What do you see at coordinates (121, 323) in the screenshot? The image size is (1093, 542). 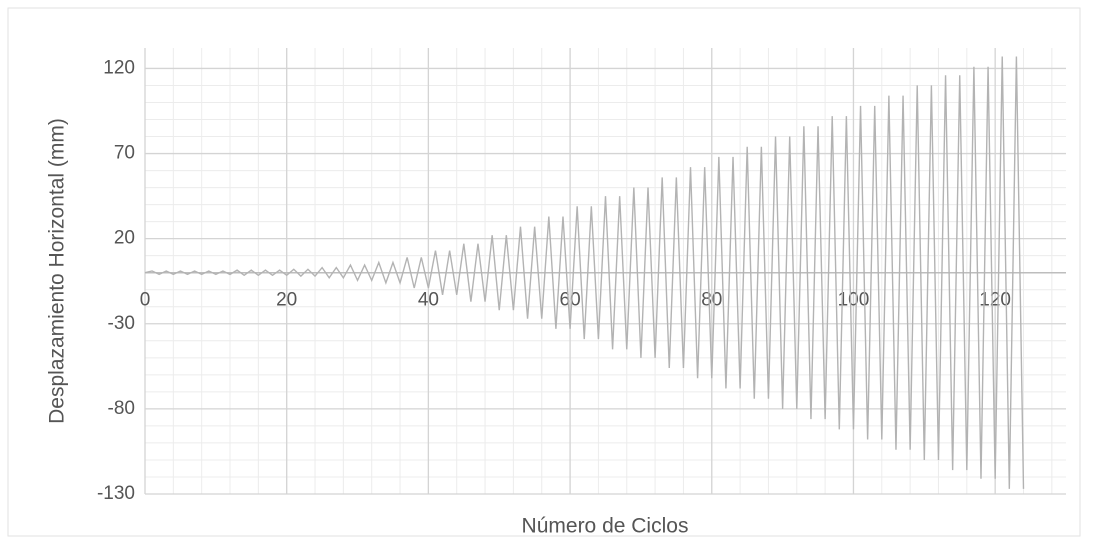 I see `y-tick-label: -30` at bounding box center [121, 323].